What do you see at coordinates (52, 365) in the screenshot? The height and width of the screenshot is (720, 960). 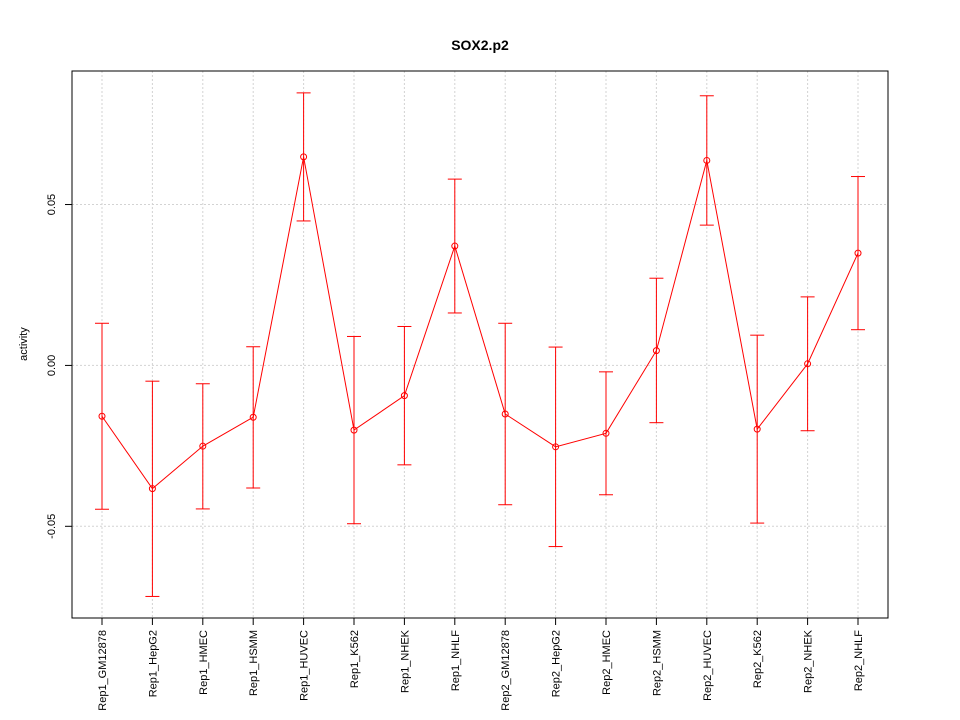 I see `y-tick-label: 0.00` at bounding box center [52, 365].